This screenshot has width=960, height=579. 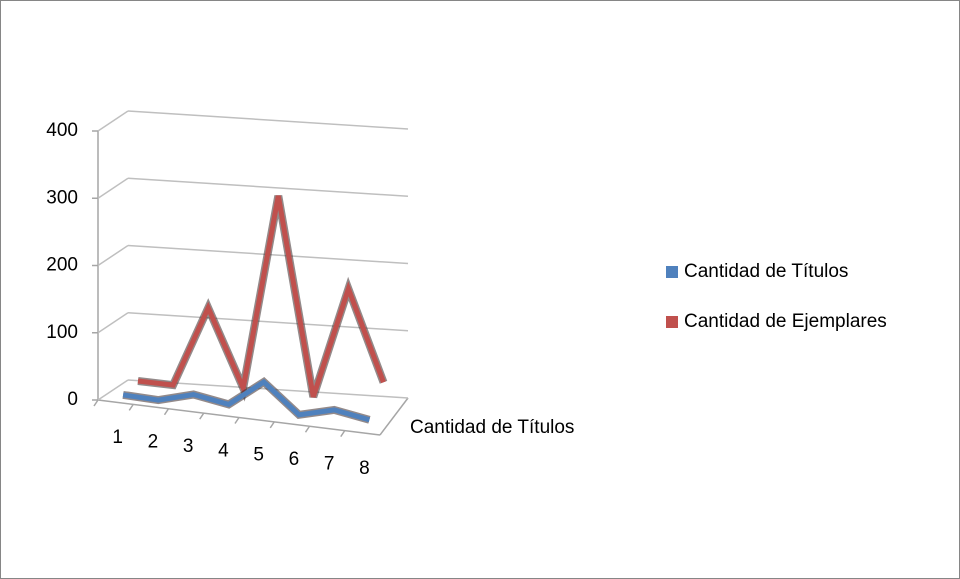 I want to click on x-tick-label: 2, so click(x=153, y=442).